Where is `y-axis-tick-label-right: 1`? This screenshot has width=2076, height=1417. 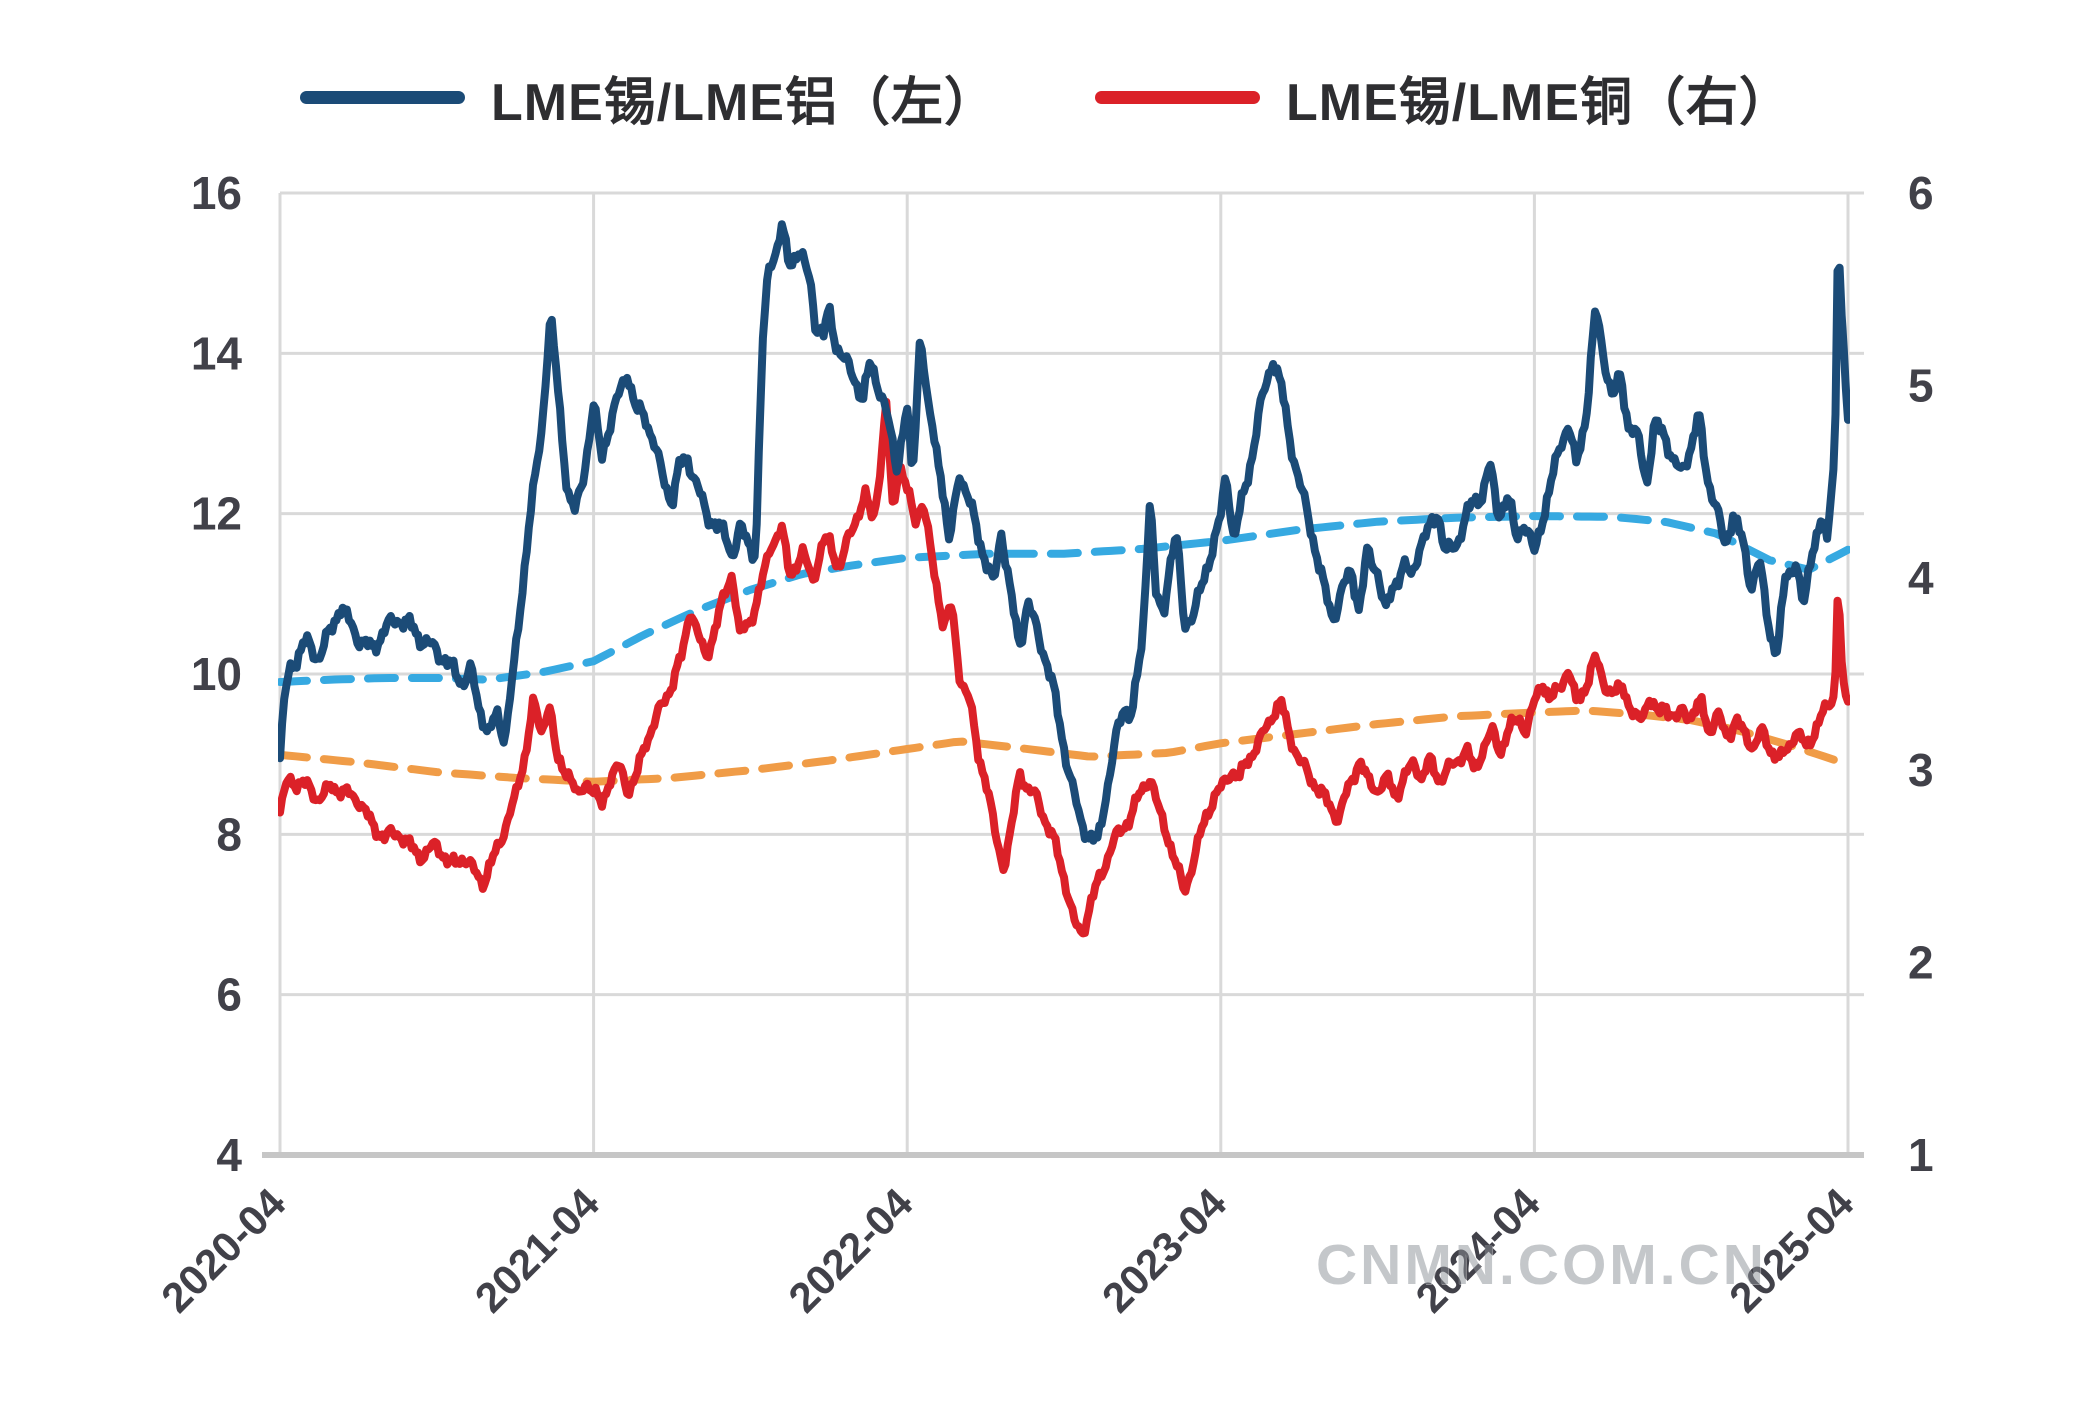 y-axis-tick-label-right: 1 is located at coordinates (1921, 1155).